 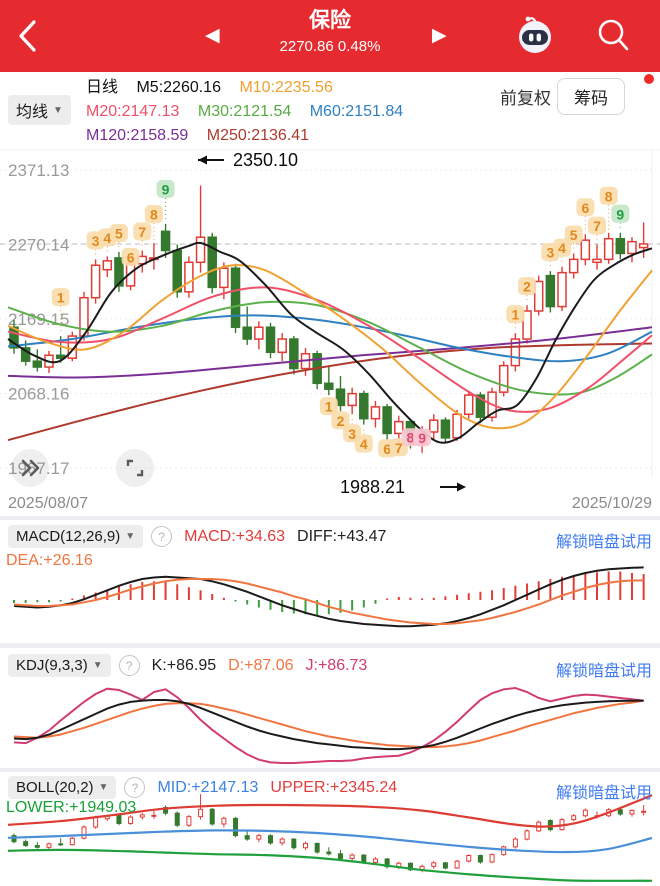 I want to click on next-stock-arrow-icon: ▶, so click(x=439, y=35).